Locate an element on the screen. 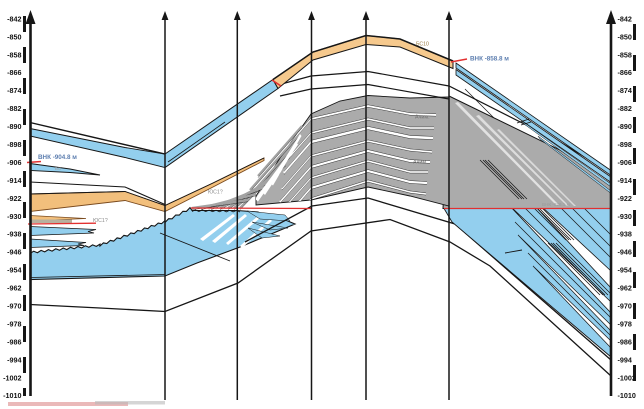 The width and height of the screenshot is (644, 409). svg-text: ВНК -858.8 м is located at coordinates (489, 59).